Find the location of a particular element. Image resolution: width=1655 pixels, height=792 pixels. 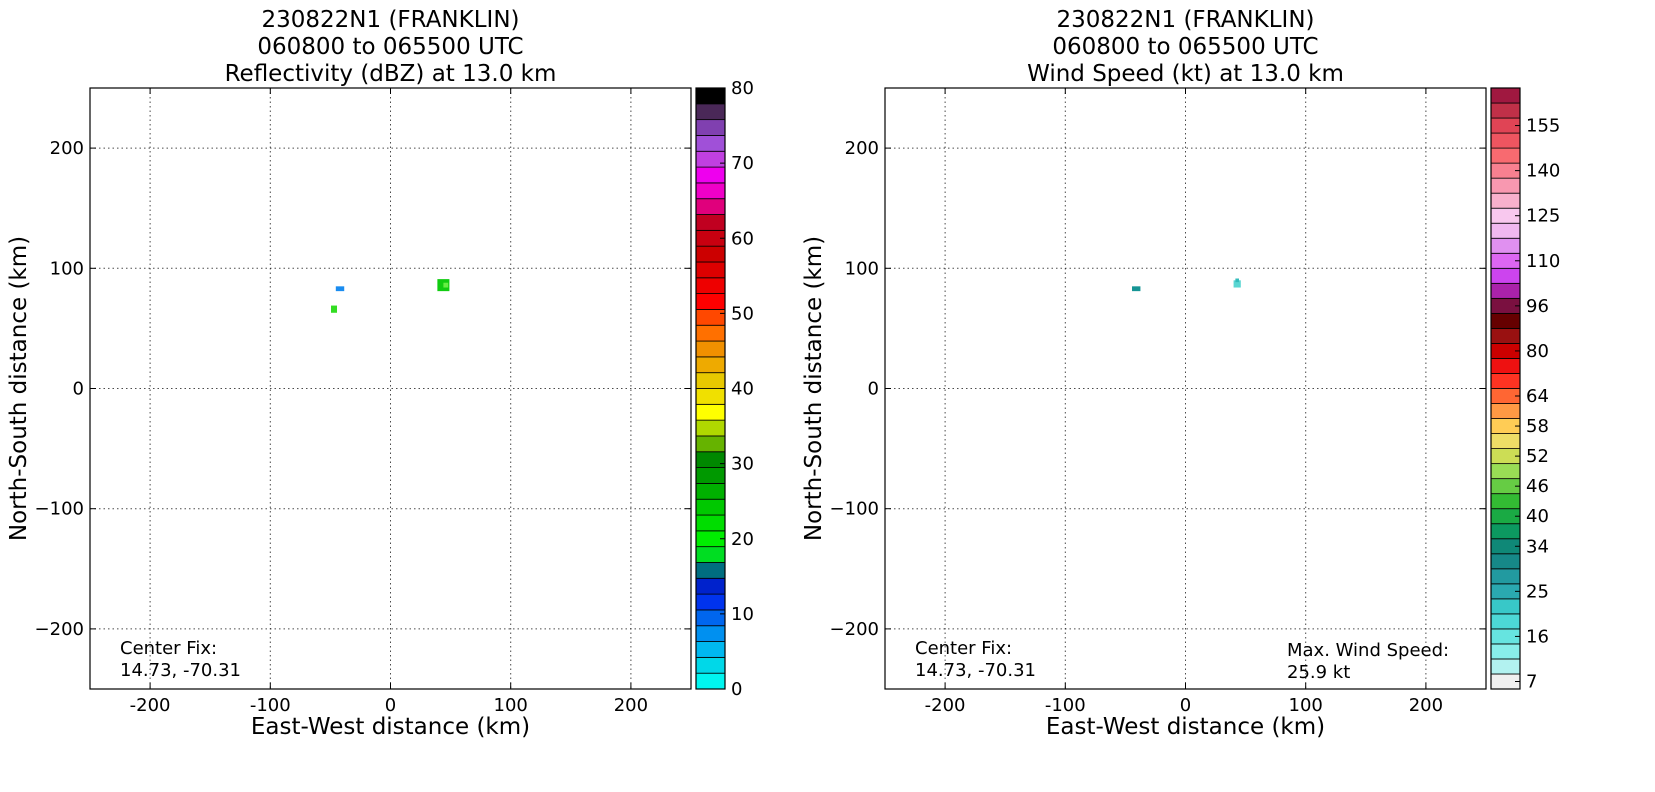

colorbar-tick-label: 155 is located at coordinates (1543, 126).